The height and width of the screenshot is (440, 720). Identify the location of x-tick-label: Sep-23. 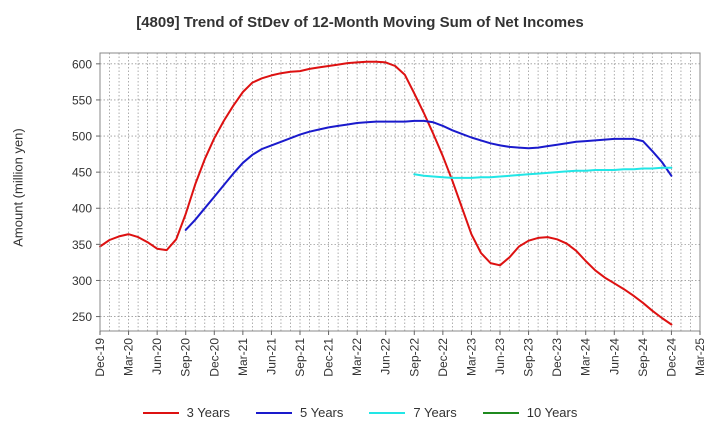
(529, 357).